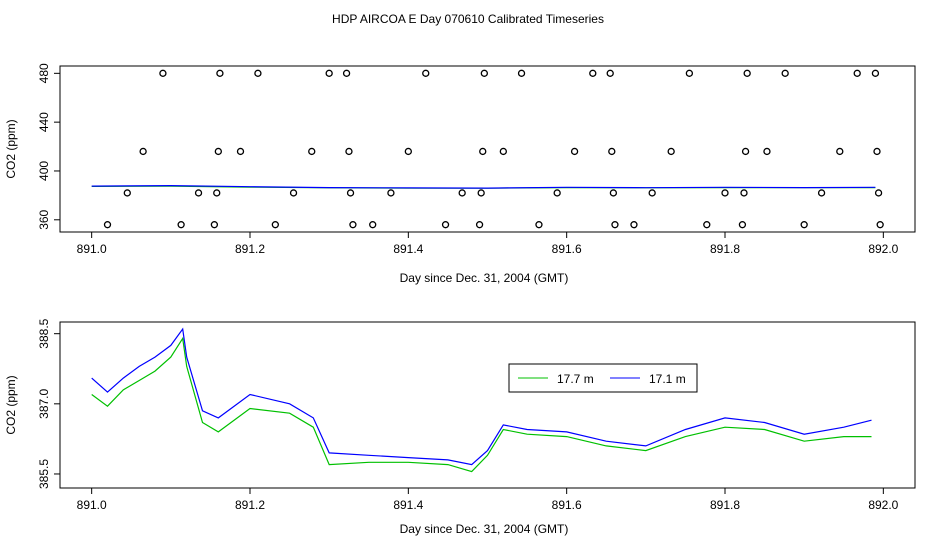 The width and height of the screenshot is (936, 540). What do you see at coordinates (44, 73) in the screenshot?
I see `y-tick-label: 480` at bounding box center [44, 73].